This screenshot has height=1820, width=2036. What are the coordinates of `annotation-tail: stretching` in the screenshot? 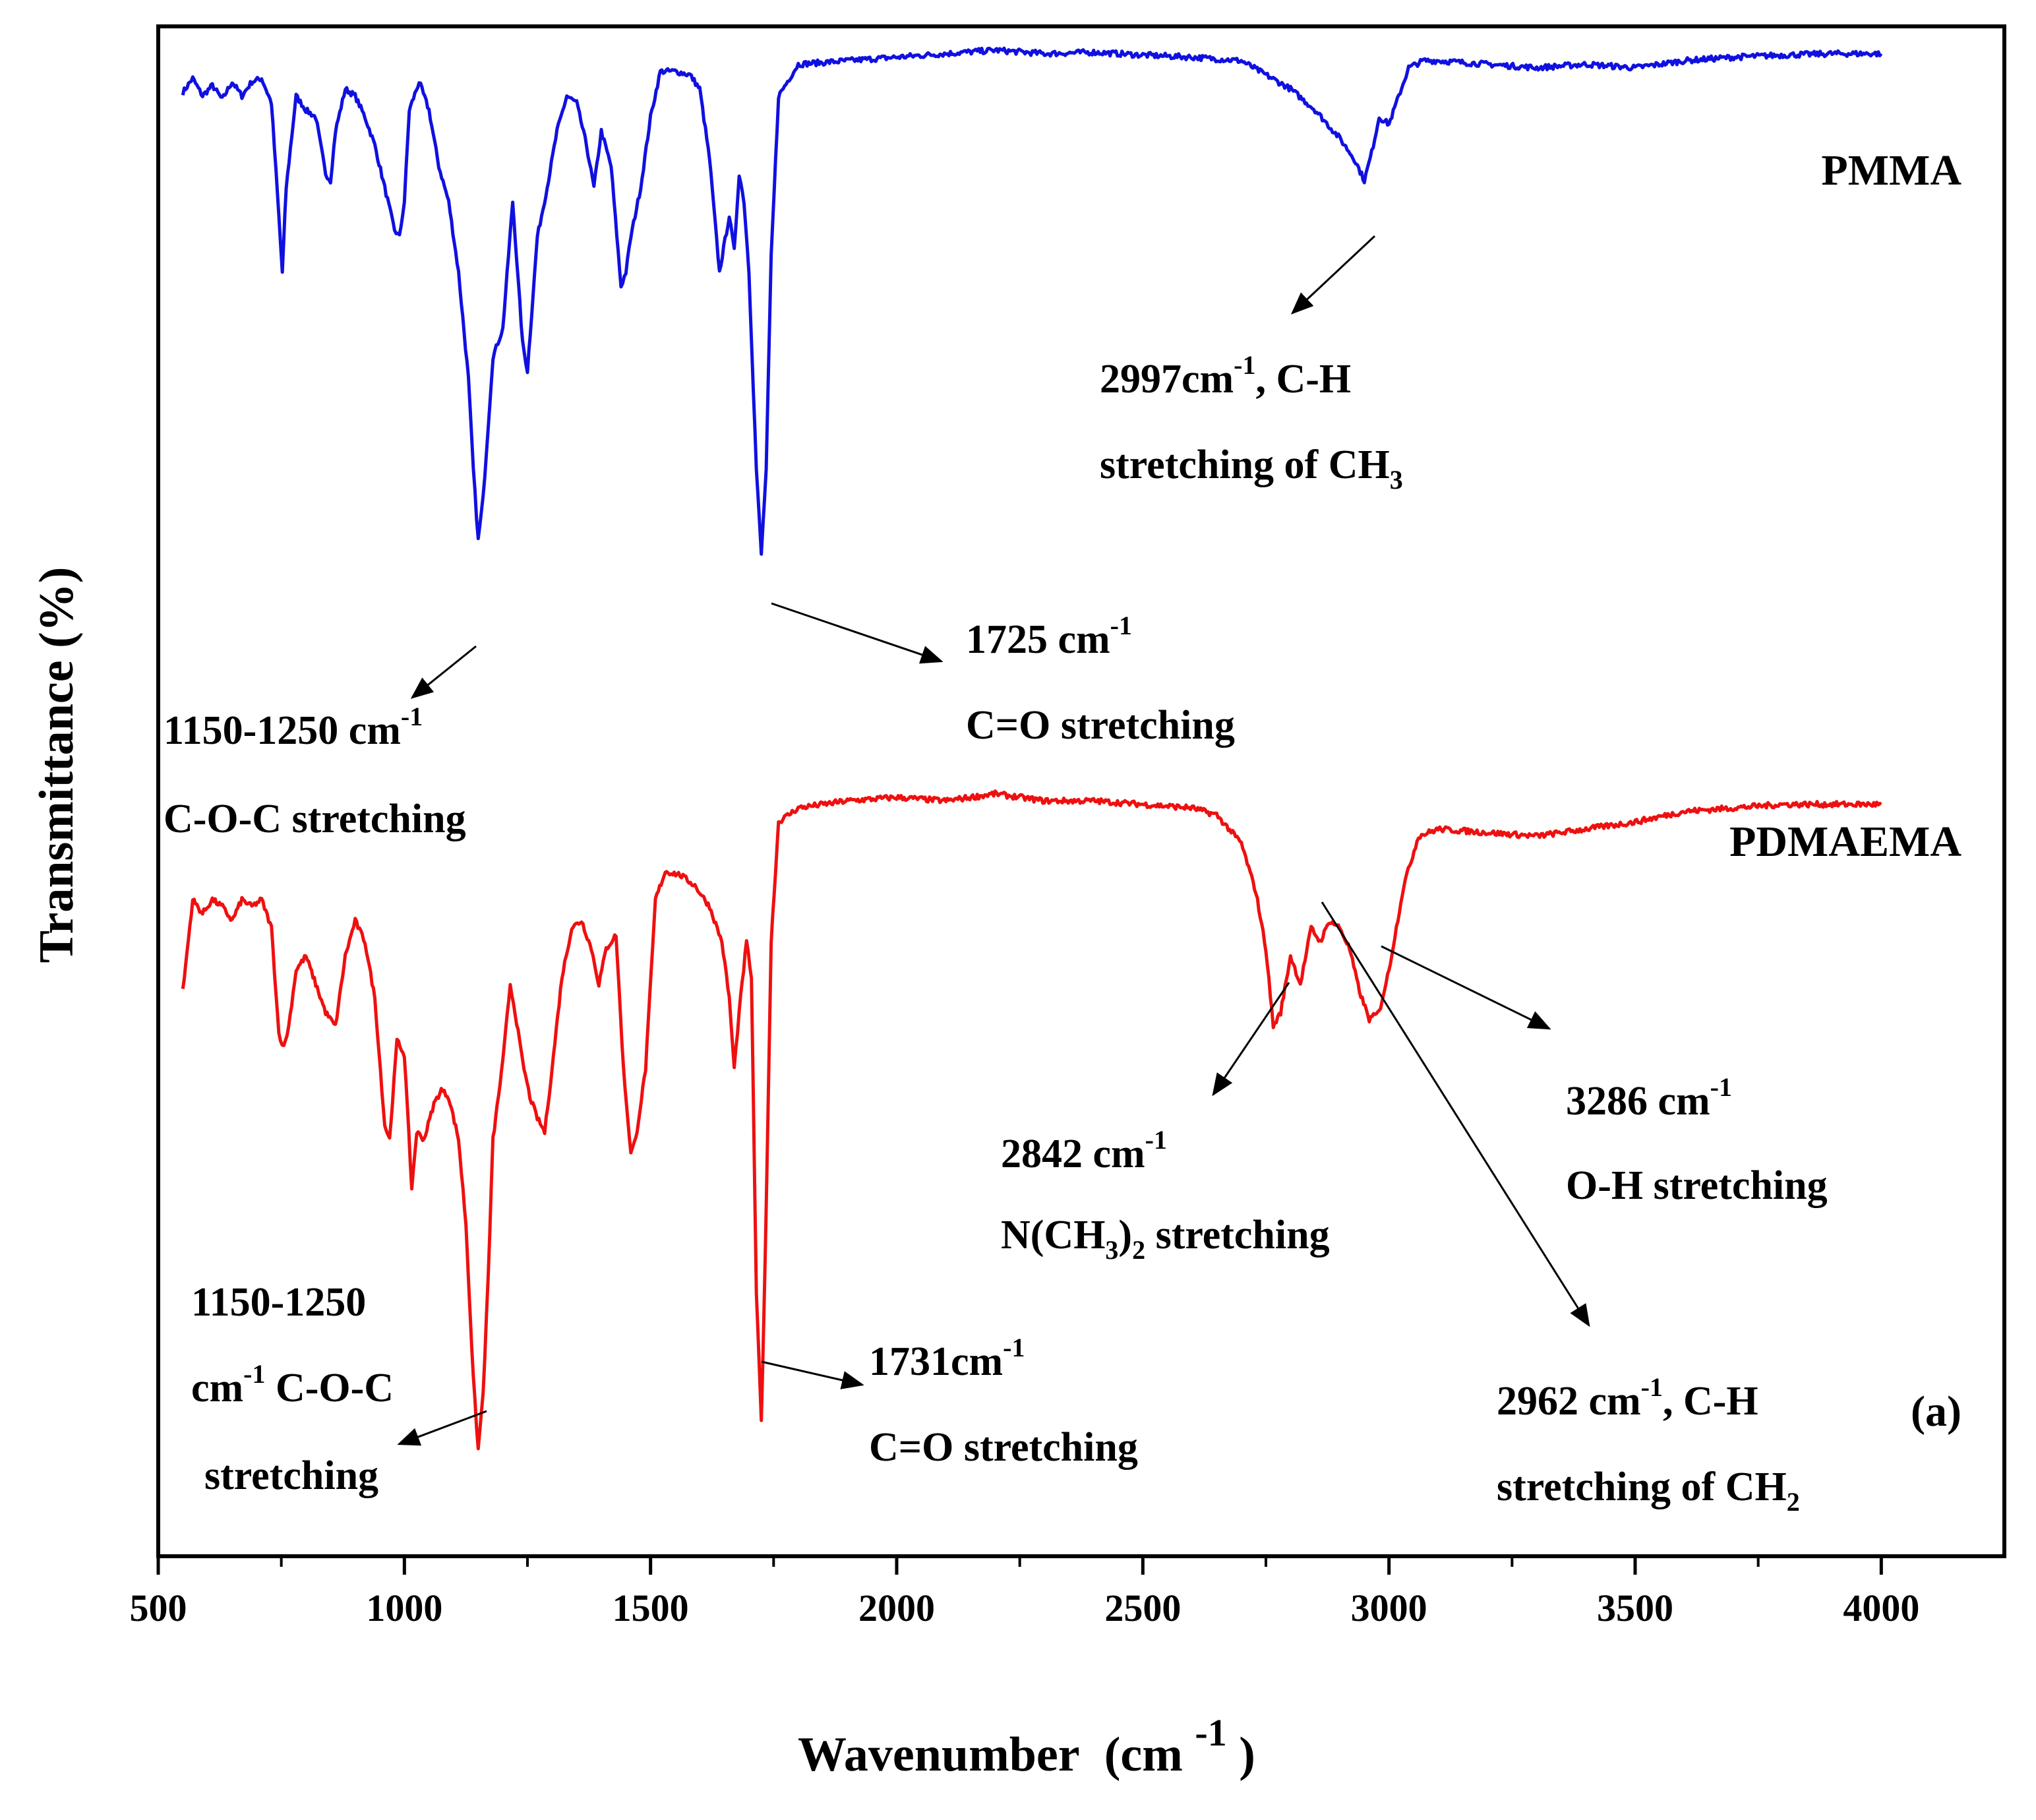 It's located at (1237, 1235).